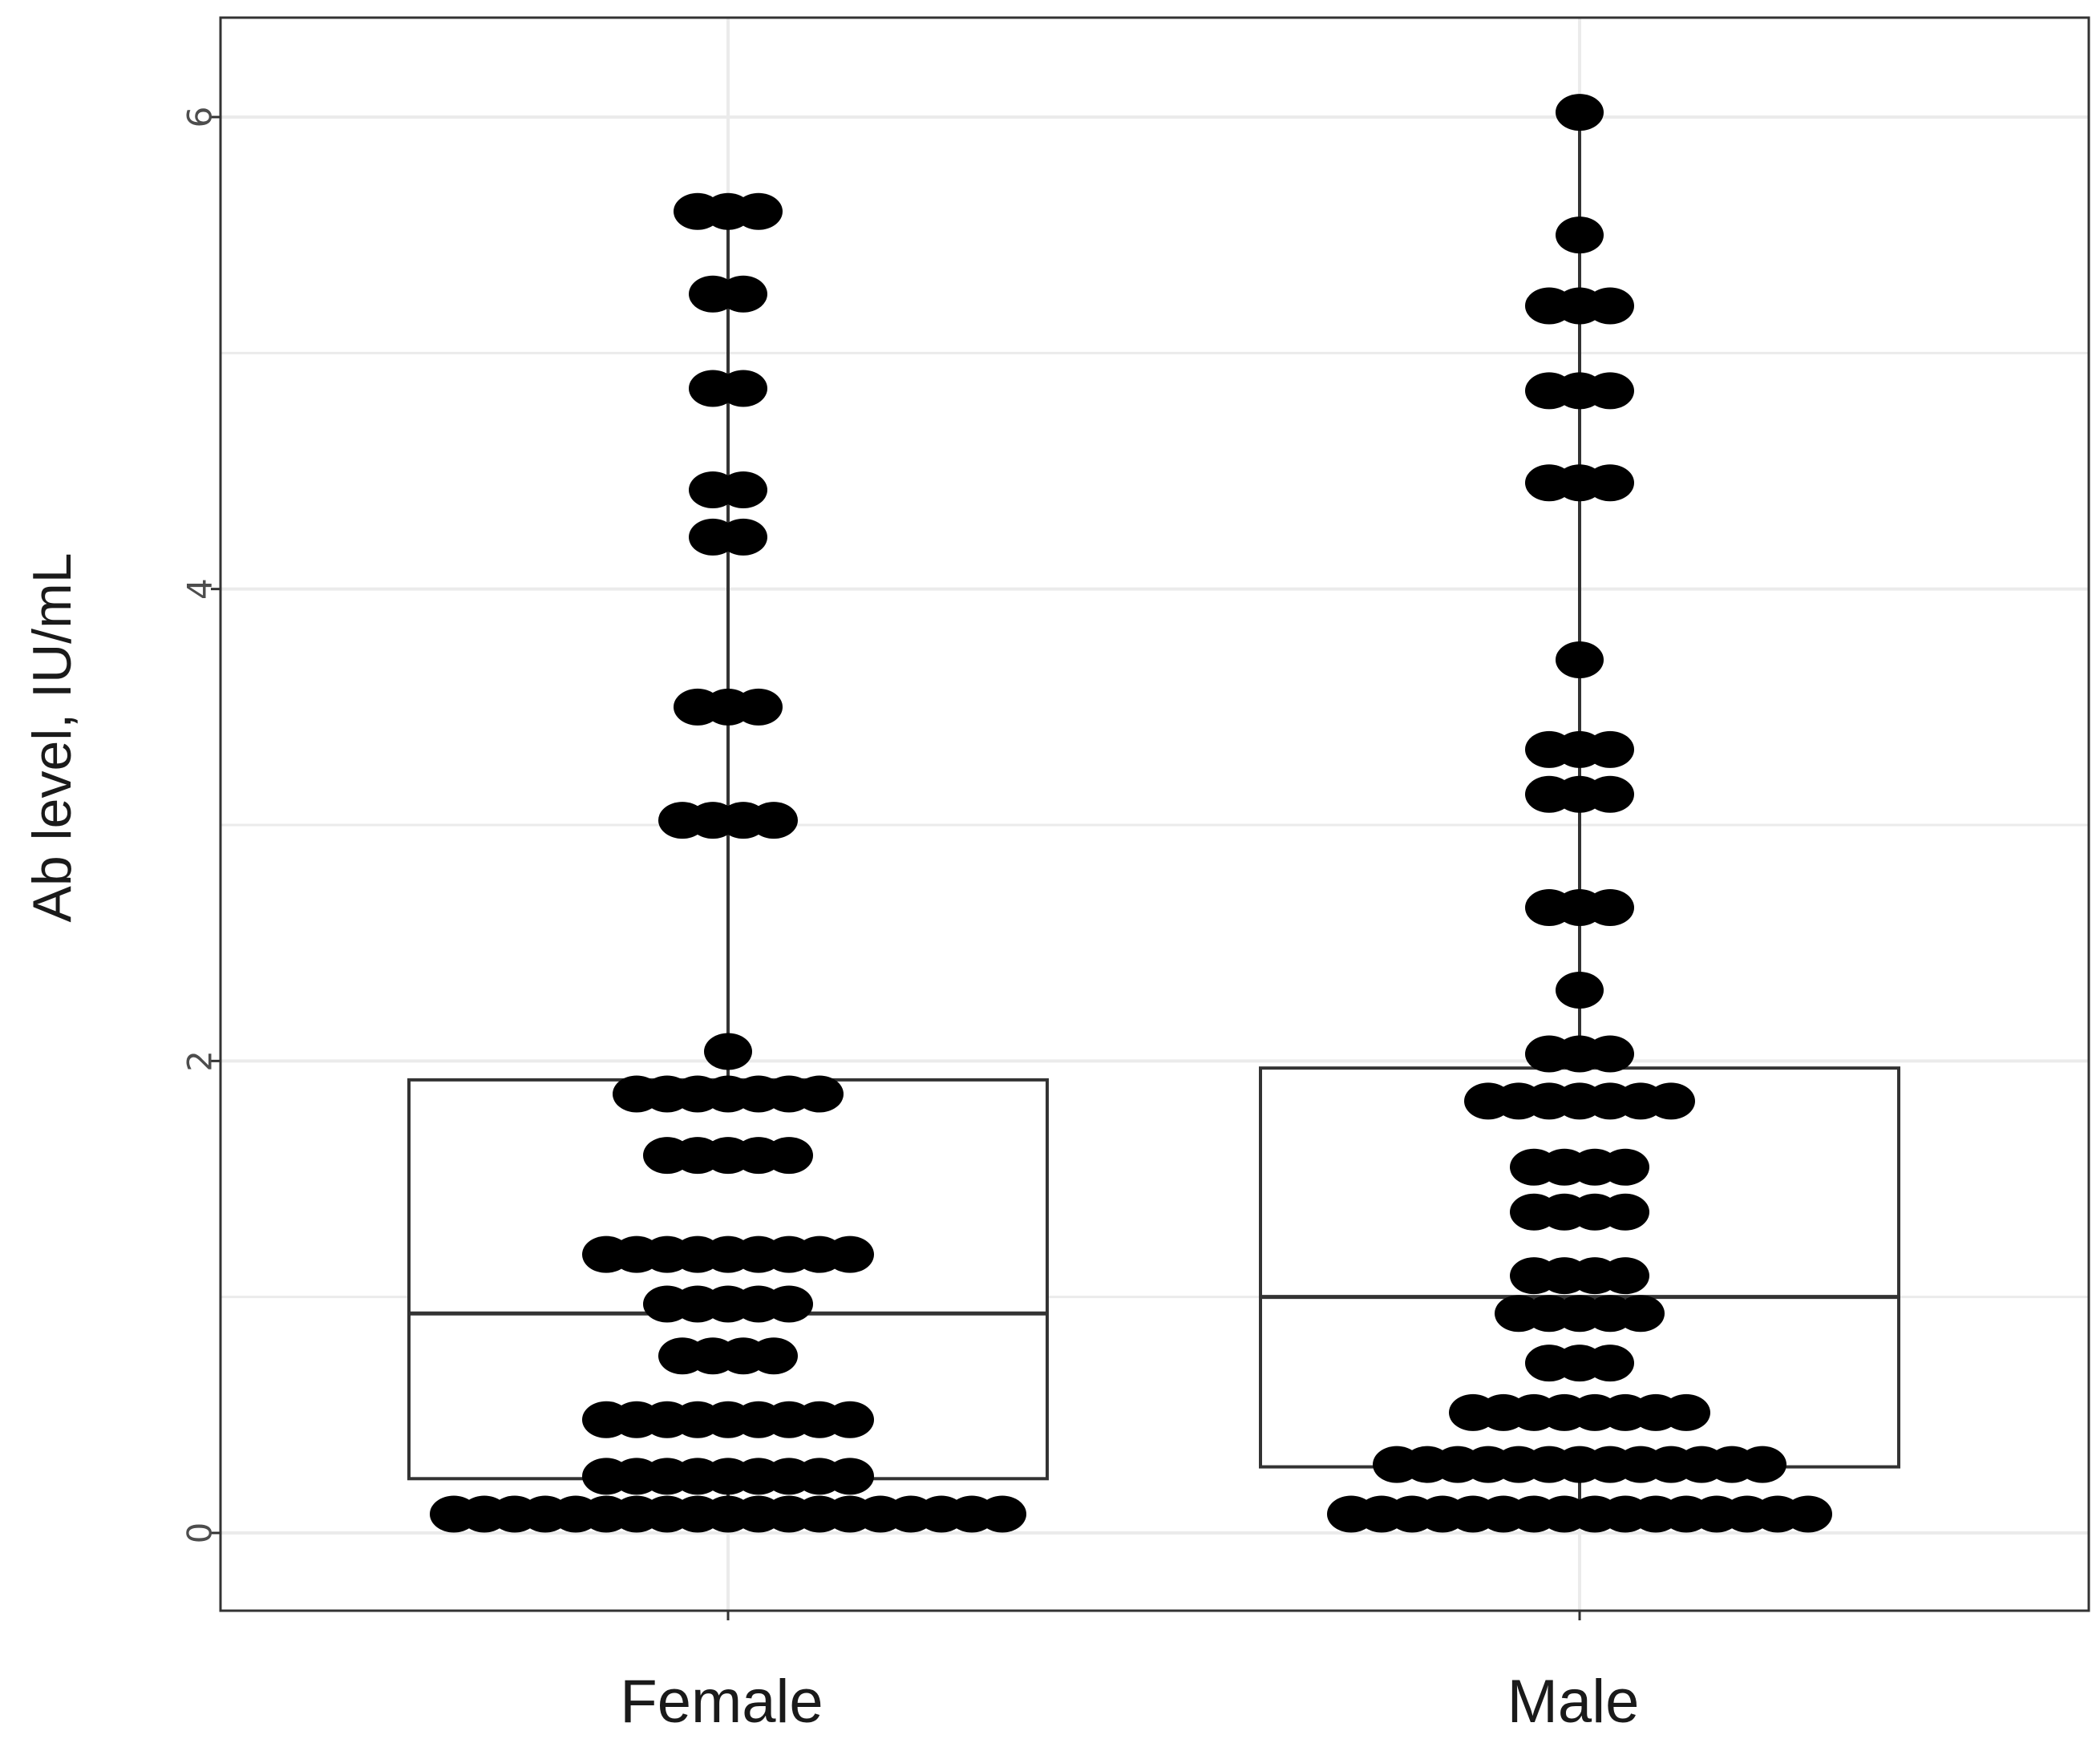 The image size is (2100, 1743). What do you see at coordinates (200, 825) in the screenshot?
I see `y-axis-ticks: 0 2 4 6` at bounding box center [200, 825].